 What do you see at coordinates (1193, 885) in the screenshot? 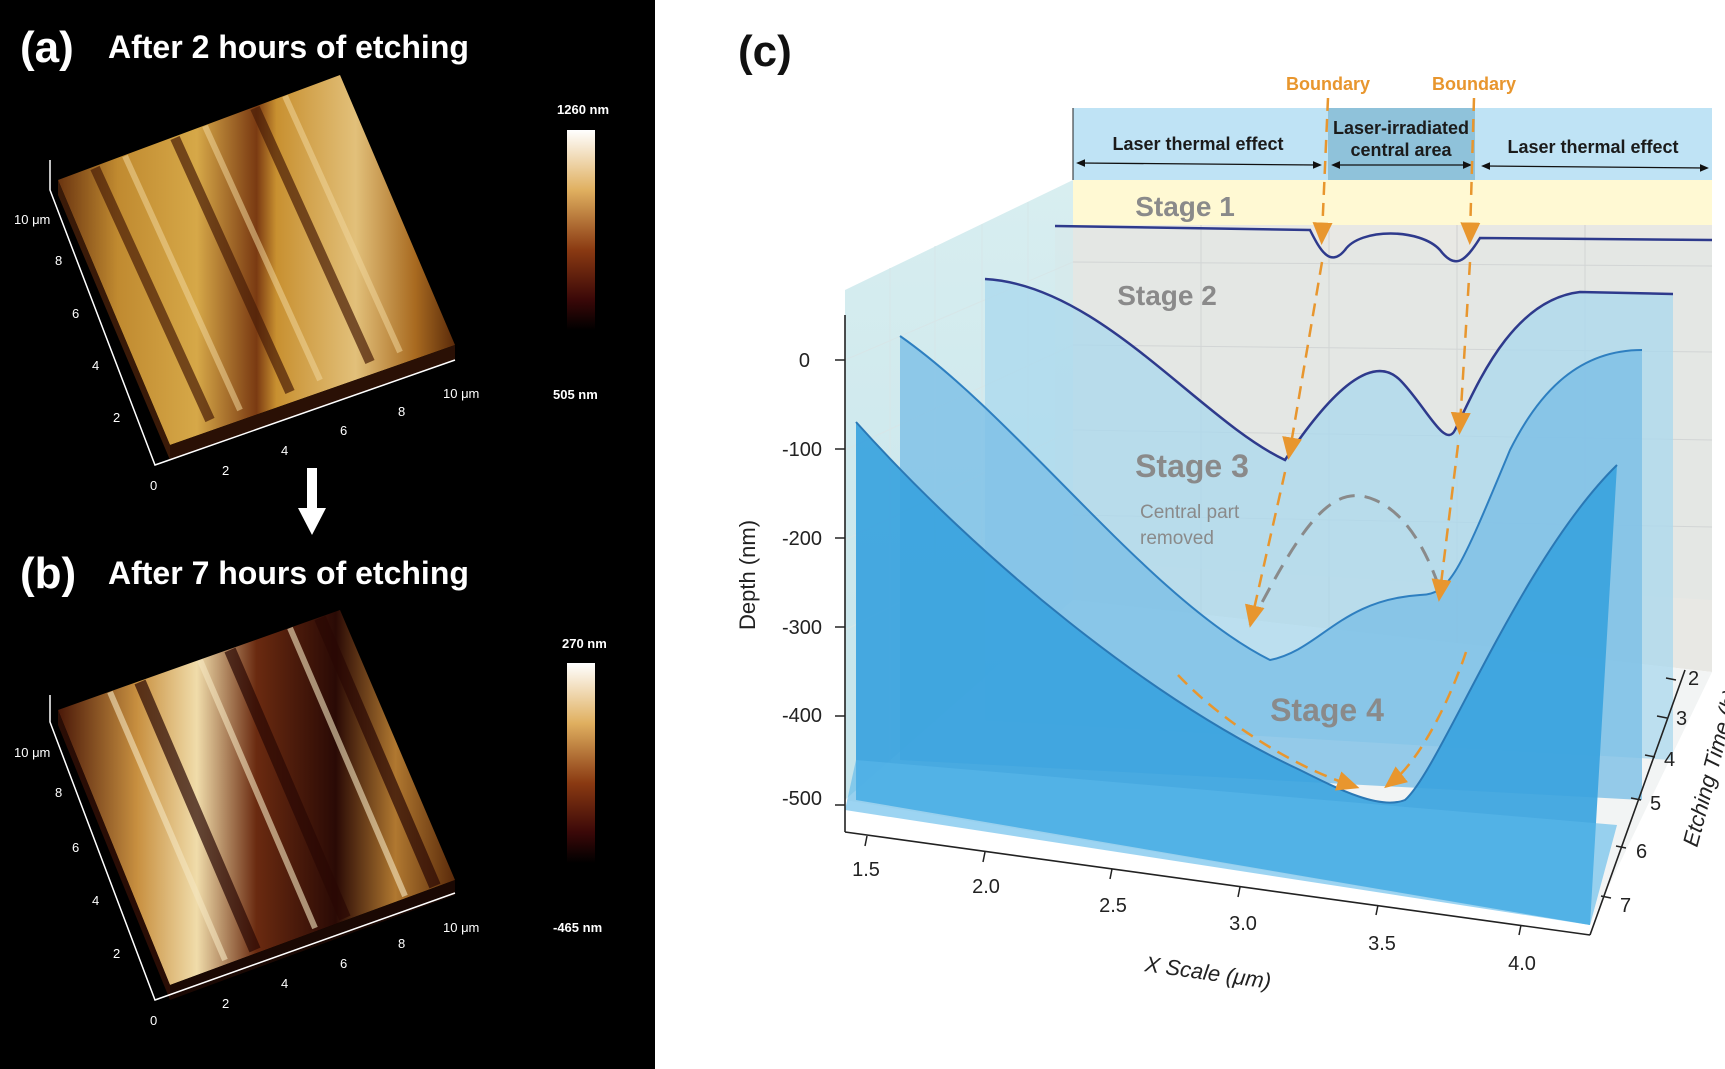
I see `x-tick-marks` at bounding box center [1193, 885].